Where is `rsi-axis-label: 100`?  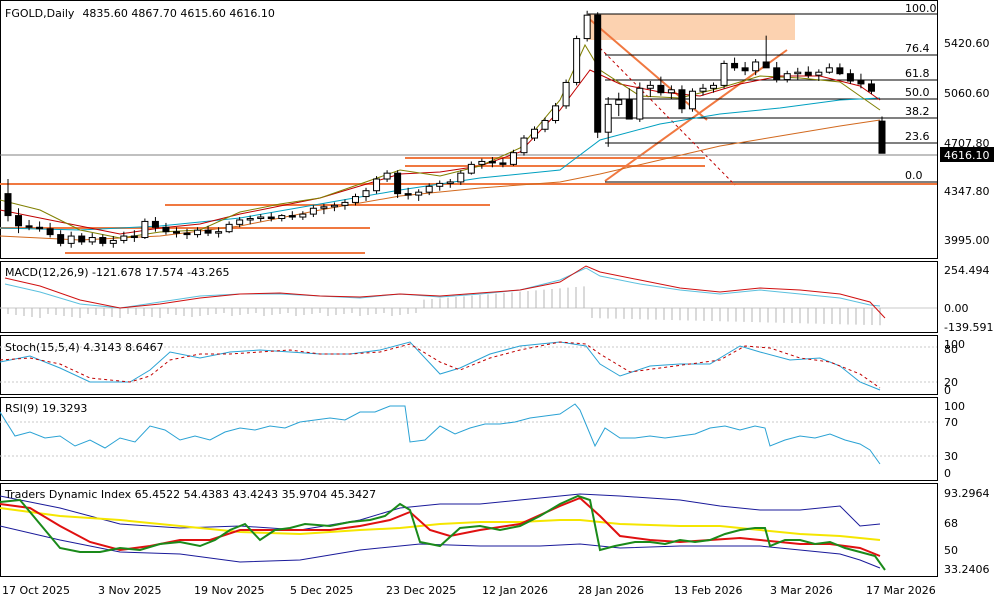
rsi-axis-label: 100 is located at coordinates (954, 406).